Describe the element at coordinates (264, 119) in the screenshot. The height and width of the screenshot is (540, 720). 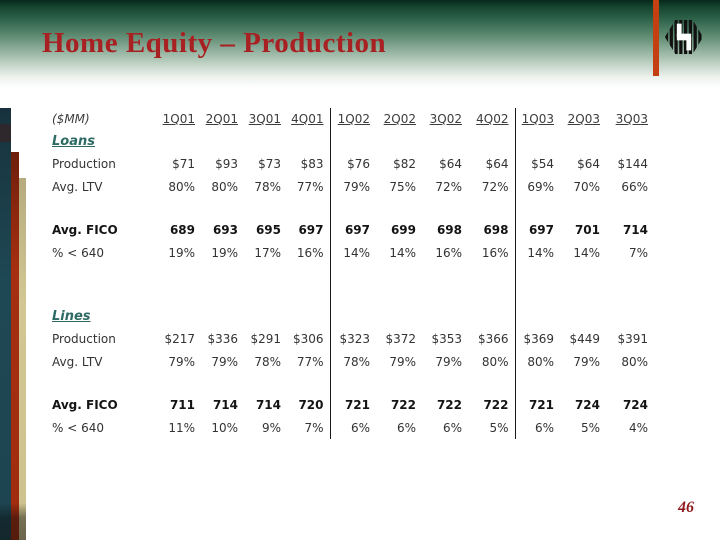
I see `column-header: 3Q01` at that location.